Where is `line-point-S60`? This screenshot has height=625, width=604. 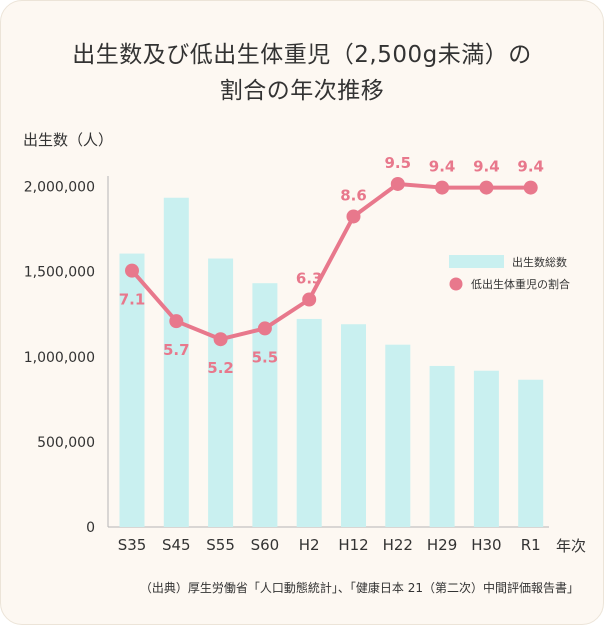
line-point-S60 is located at coordinates (264, 328).